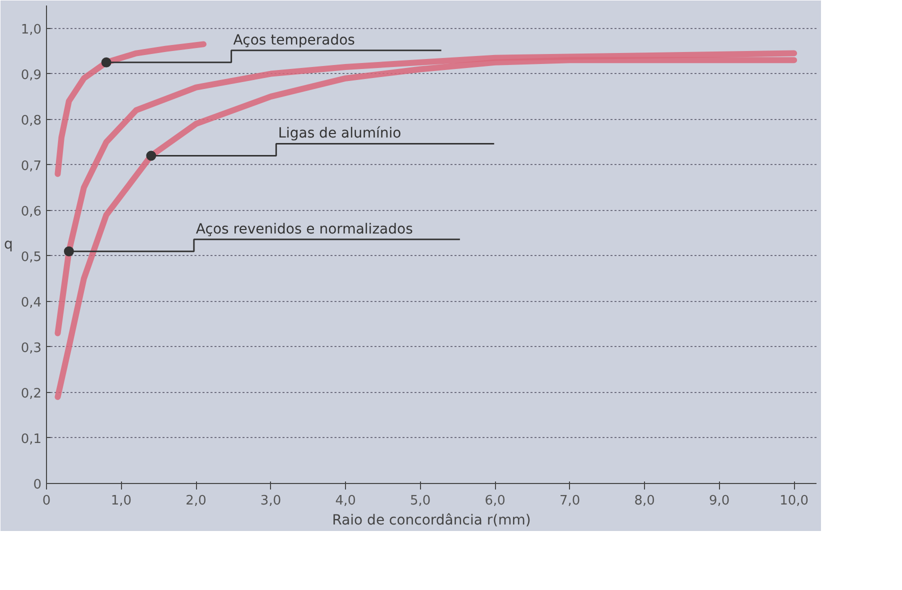 The height and width of the screenshot is (590, 902). I want to click on annotation: Aços temperados, so click(294, 40).